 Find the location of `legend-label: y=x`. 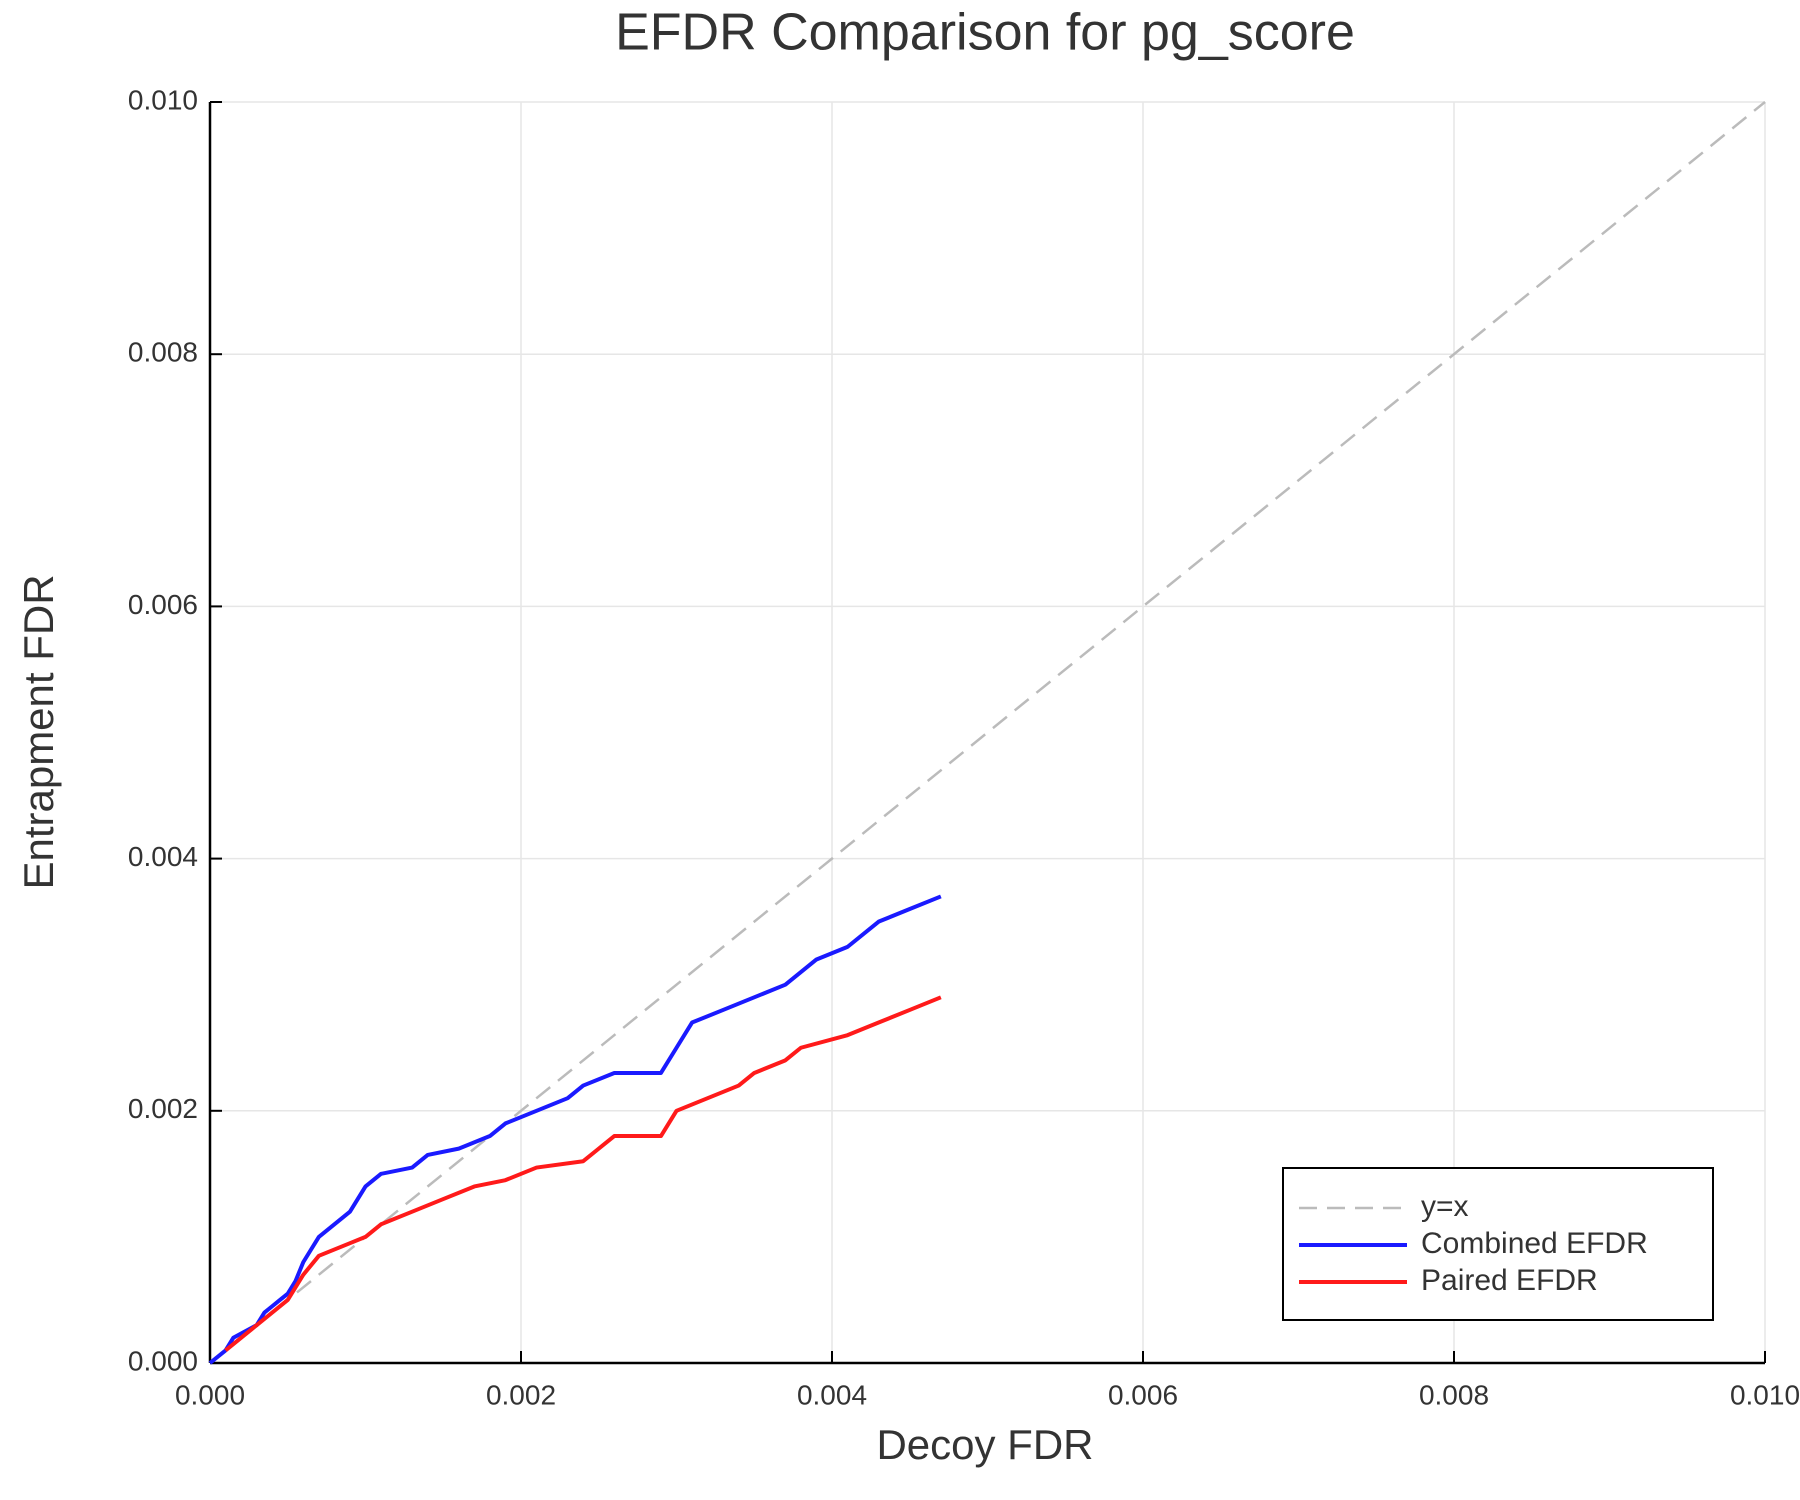

legend-label: y=x is located at coordinates (1445, 1206).